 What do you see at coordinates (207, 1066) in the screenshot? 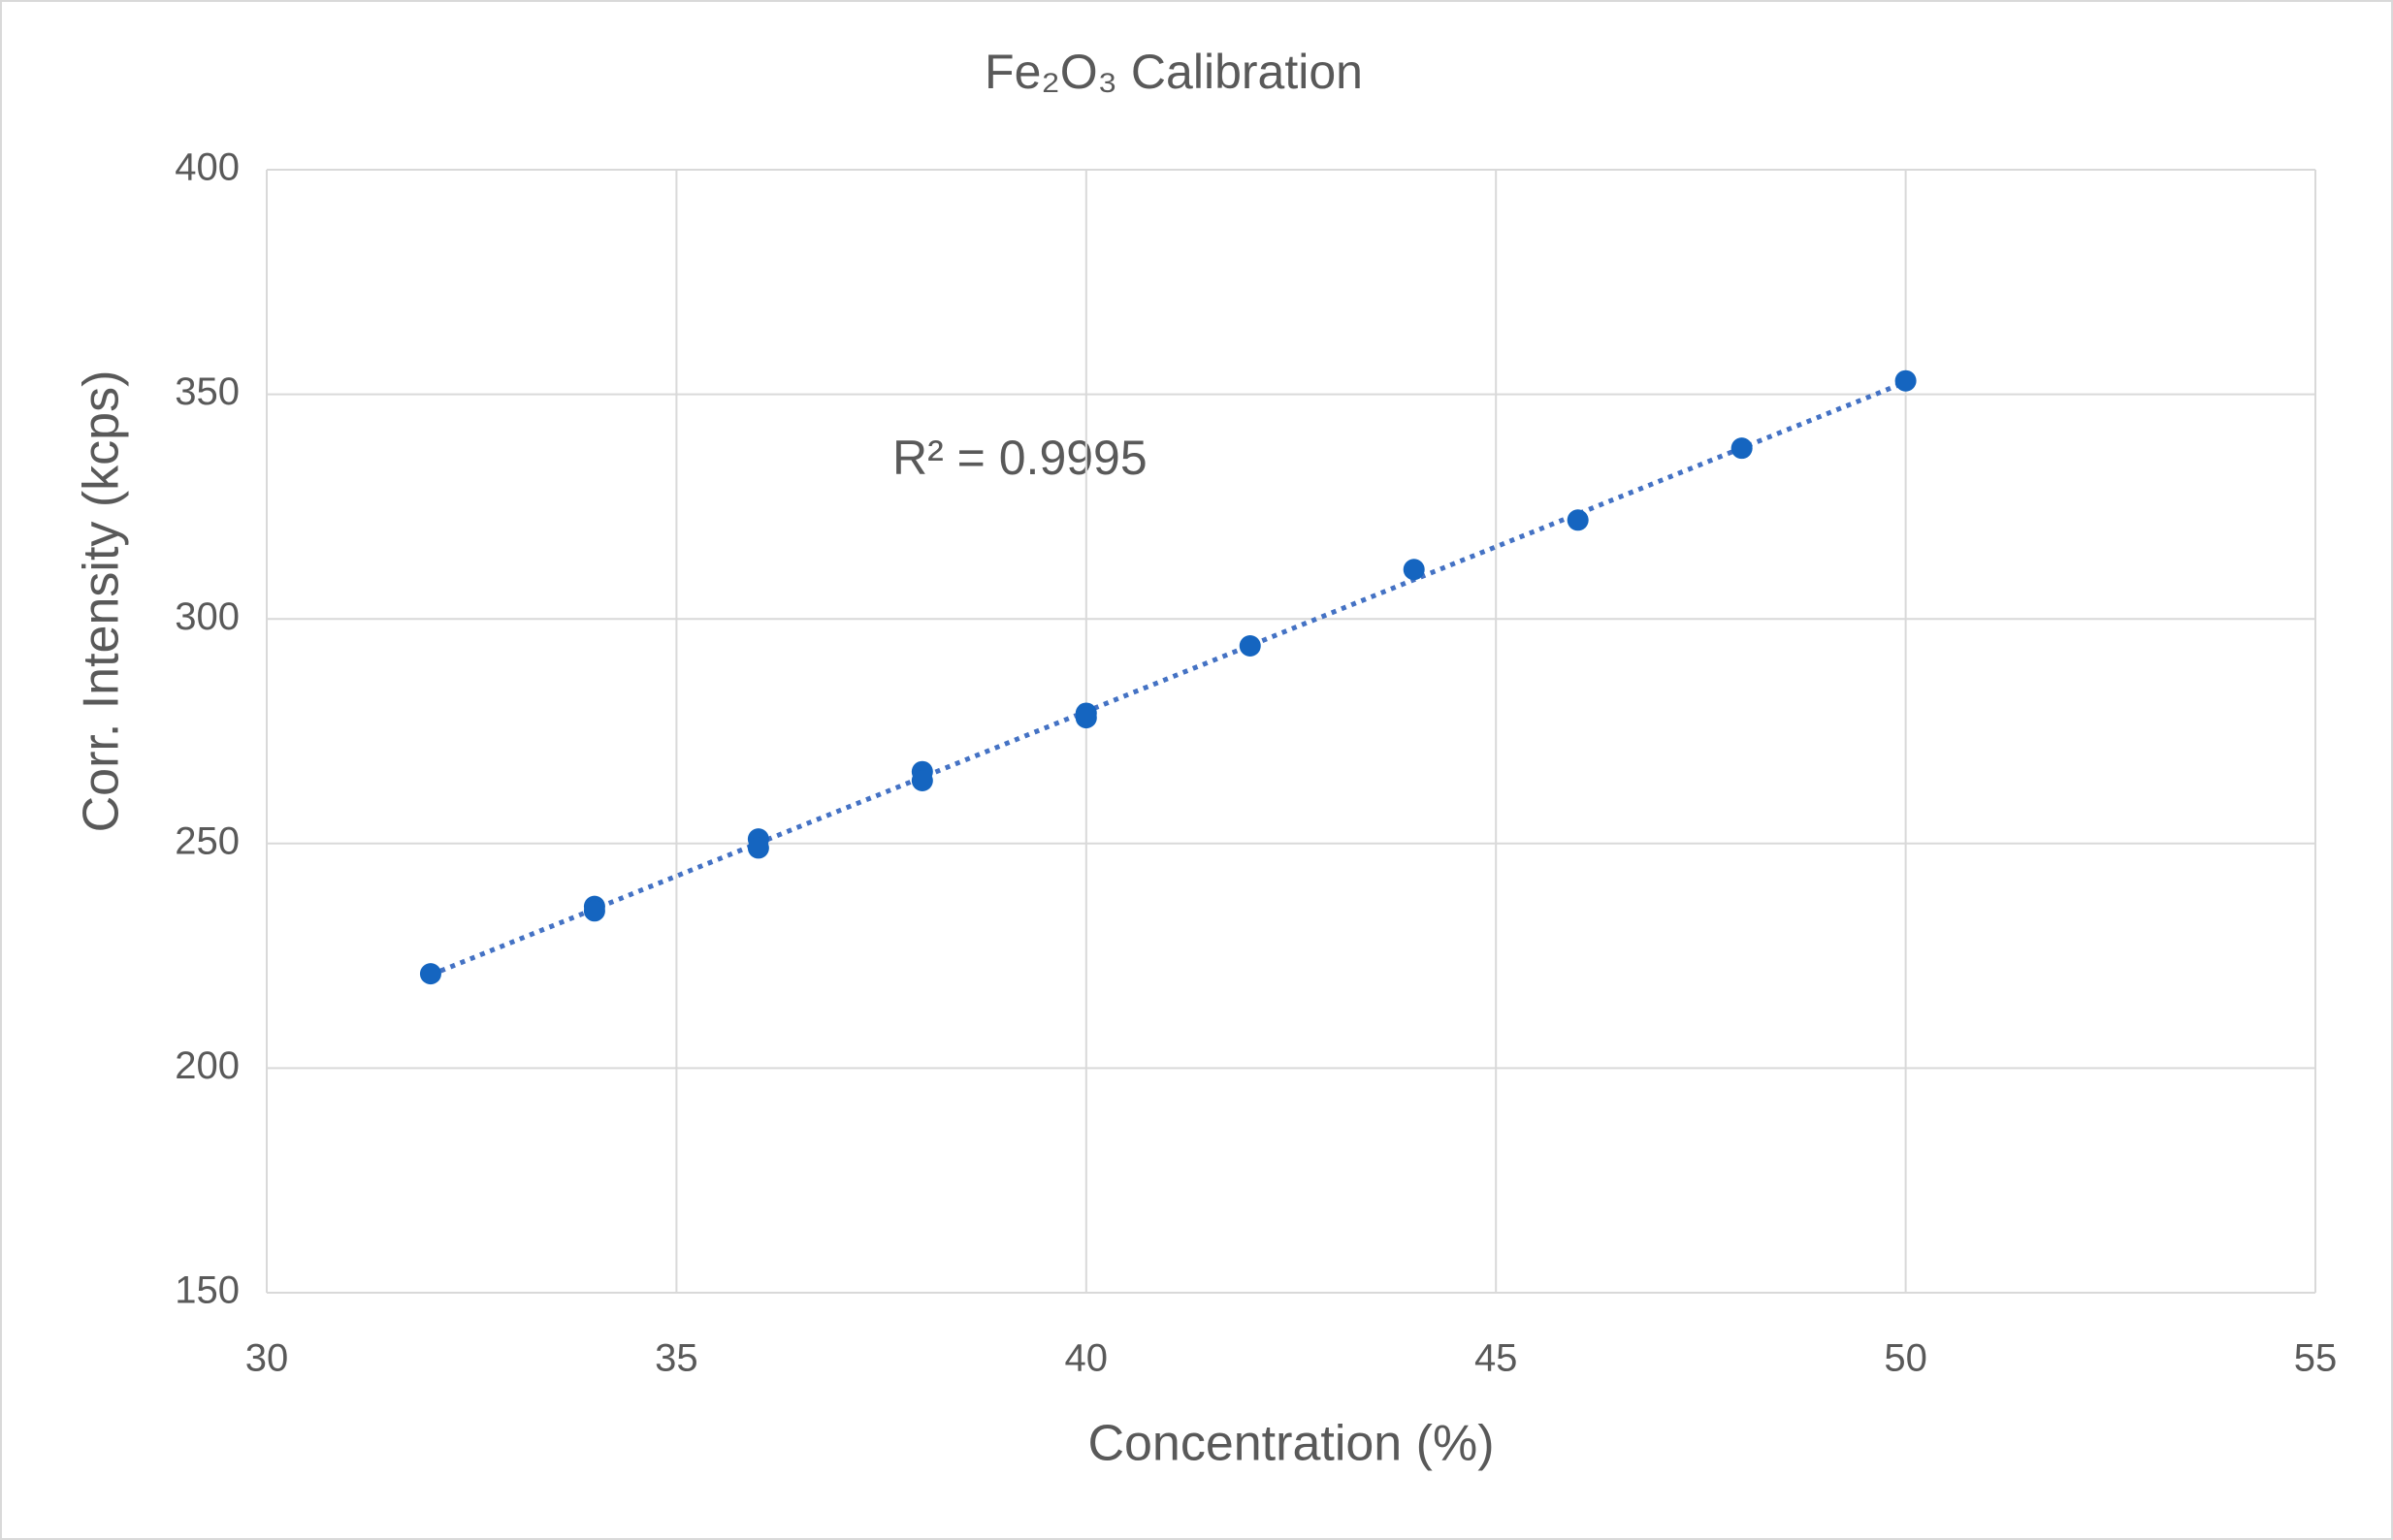
I see `y-tick-label: 200` at bounding box center [207, 1066].